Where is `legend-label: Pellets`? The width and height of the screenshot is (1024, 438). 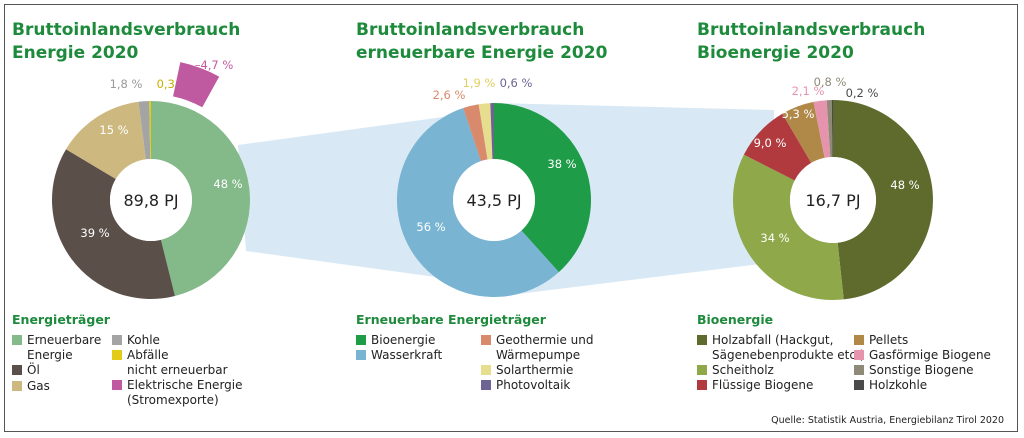 legend-label: Pellets is located at coordinates (889, 340).